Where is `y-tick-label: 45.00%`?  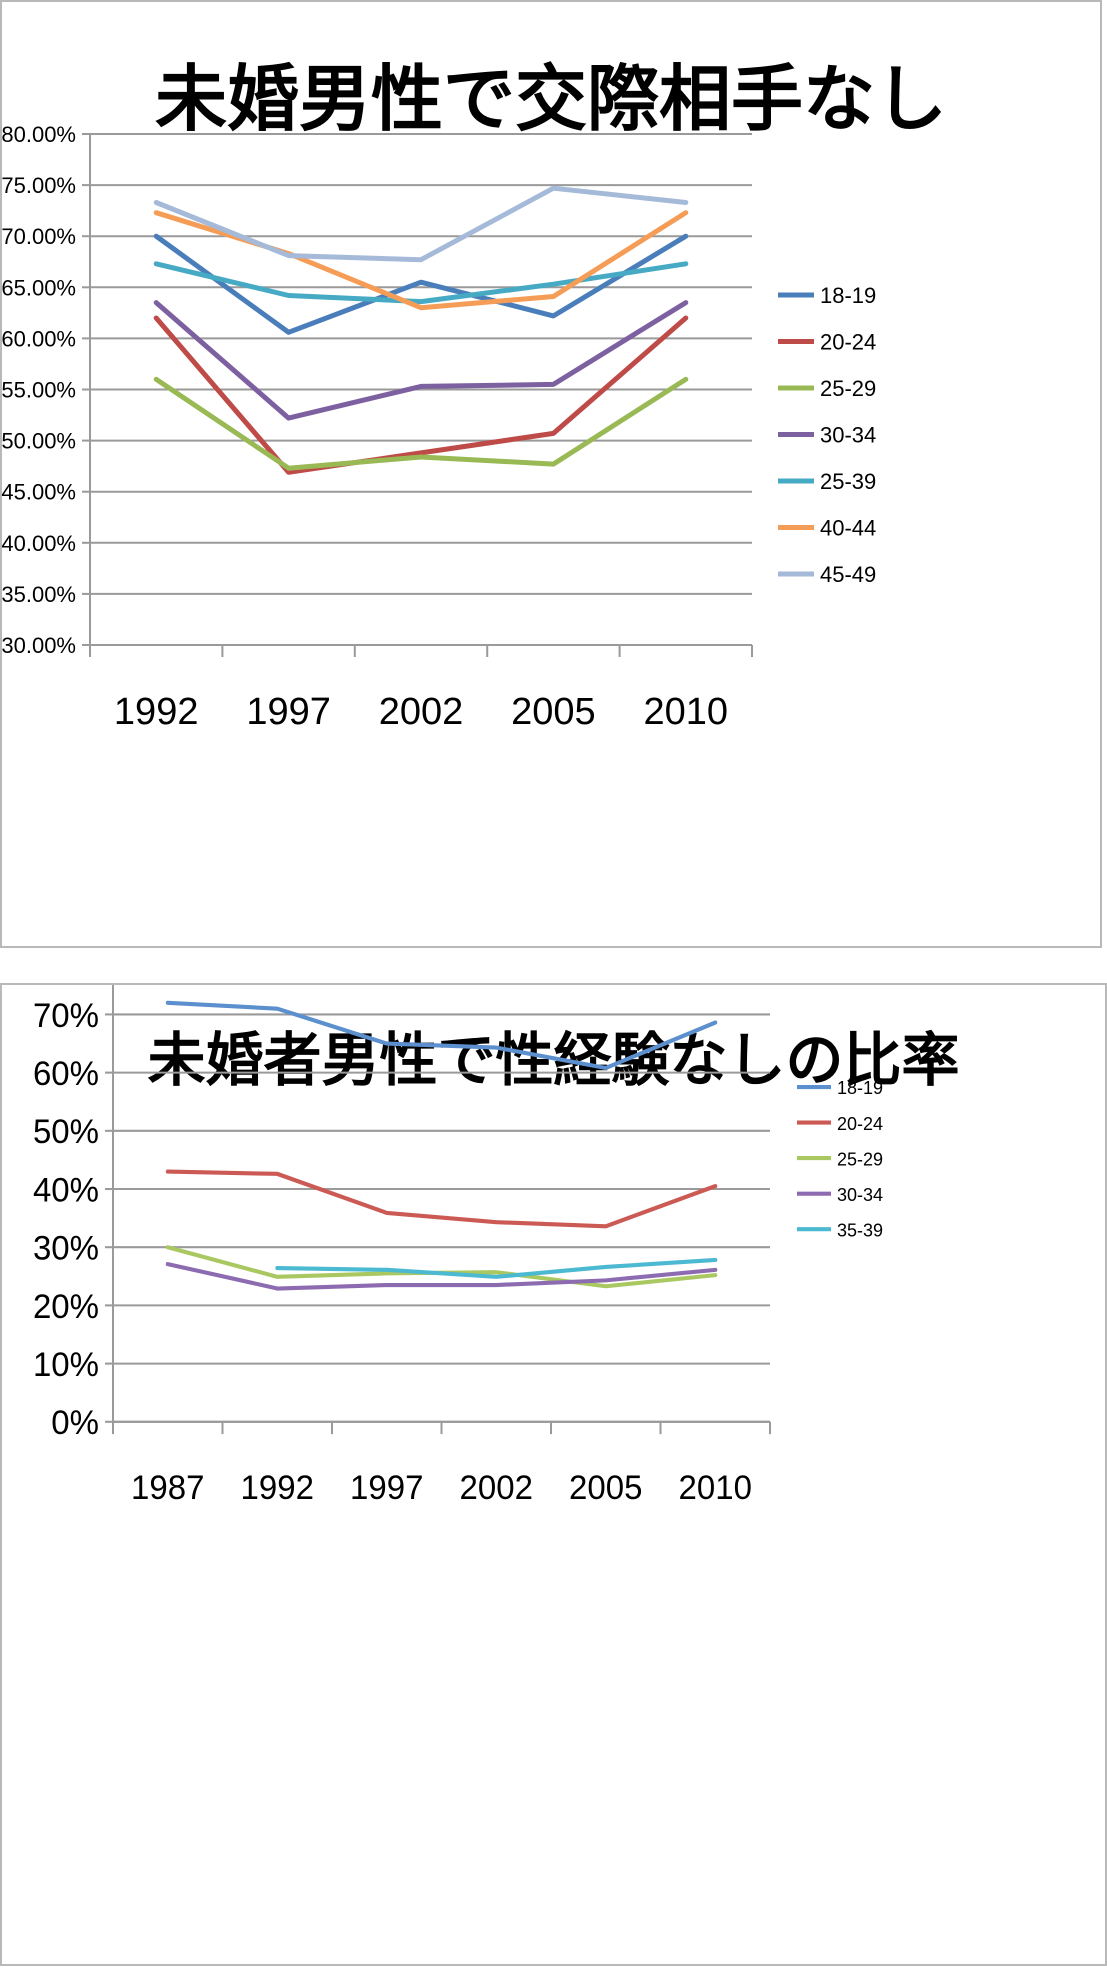
y-tick-label: 45.00% is located at coordinates (39, 492).